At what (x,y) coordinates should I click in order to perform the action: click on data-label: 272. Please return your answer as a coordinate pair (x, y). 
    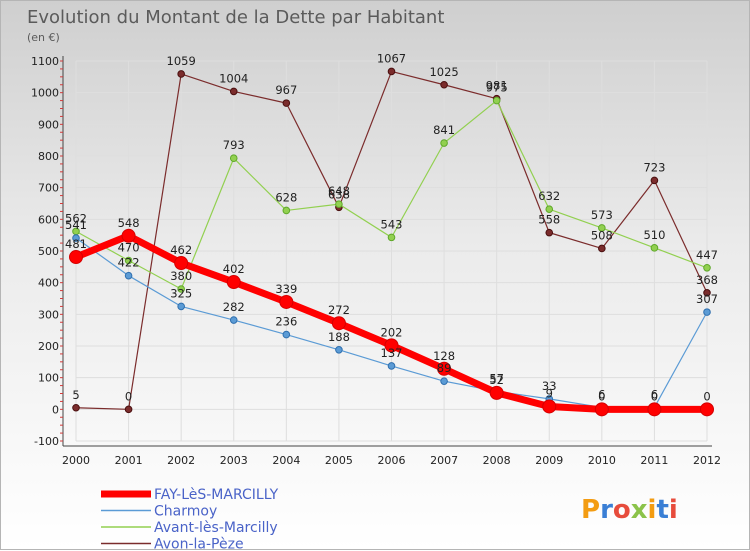
    Looking at the image, I should click on (339, 310).